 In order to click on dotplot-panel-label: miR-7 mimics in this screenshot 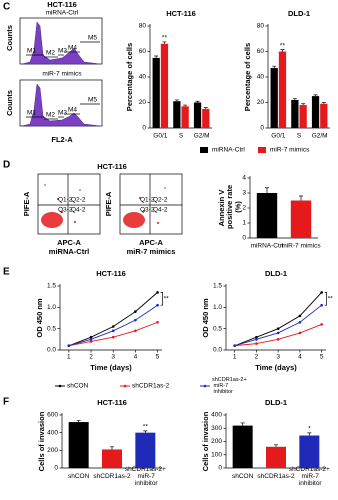, I will do `click(151, 251)`.